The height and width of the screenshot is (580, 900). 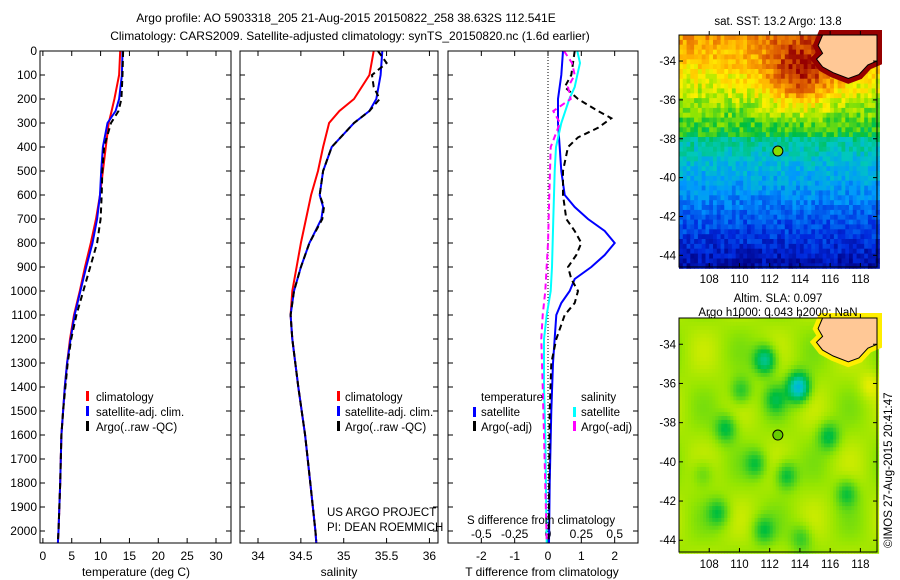 I want to click on depth-tick-label: 1900, so click(x=23, y=507).